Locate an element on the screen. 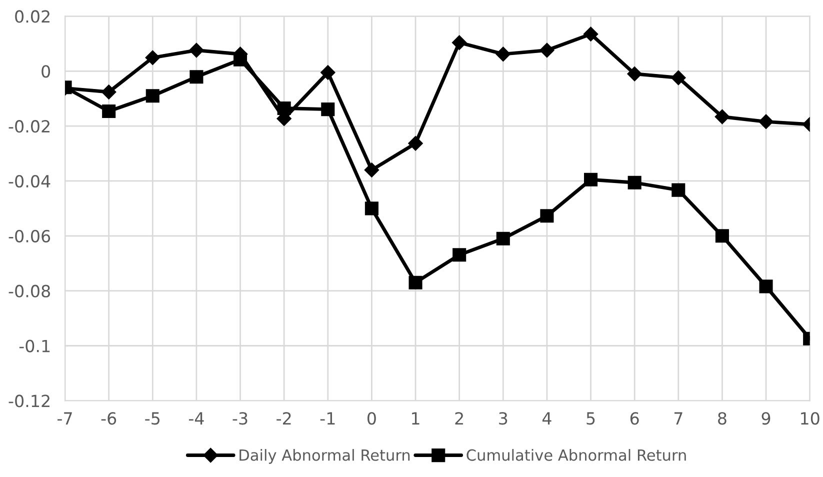 The height and width of the screenshot is (477, 823). x-tick-label: -4 is located at coordinates (196, 418).